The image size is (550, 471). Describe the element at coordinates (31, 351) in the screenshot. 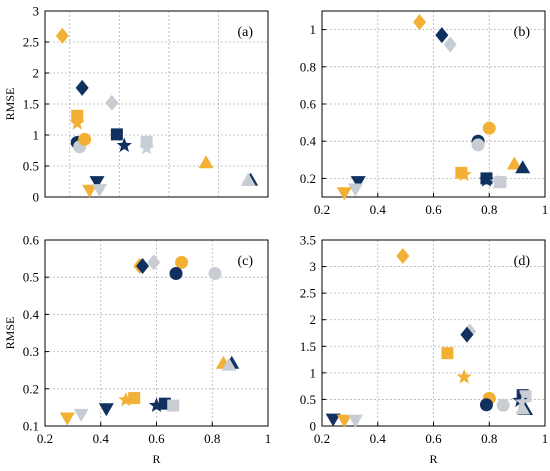

I see `y-tick-label: 0.3` at that location.